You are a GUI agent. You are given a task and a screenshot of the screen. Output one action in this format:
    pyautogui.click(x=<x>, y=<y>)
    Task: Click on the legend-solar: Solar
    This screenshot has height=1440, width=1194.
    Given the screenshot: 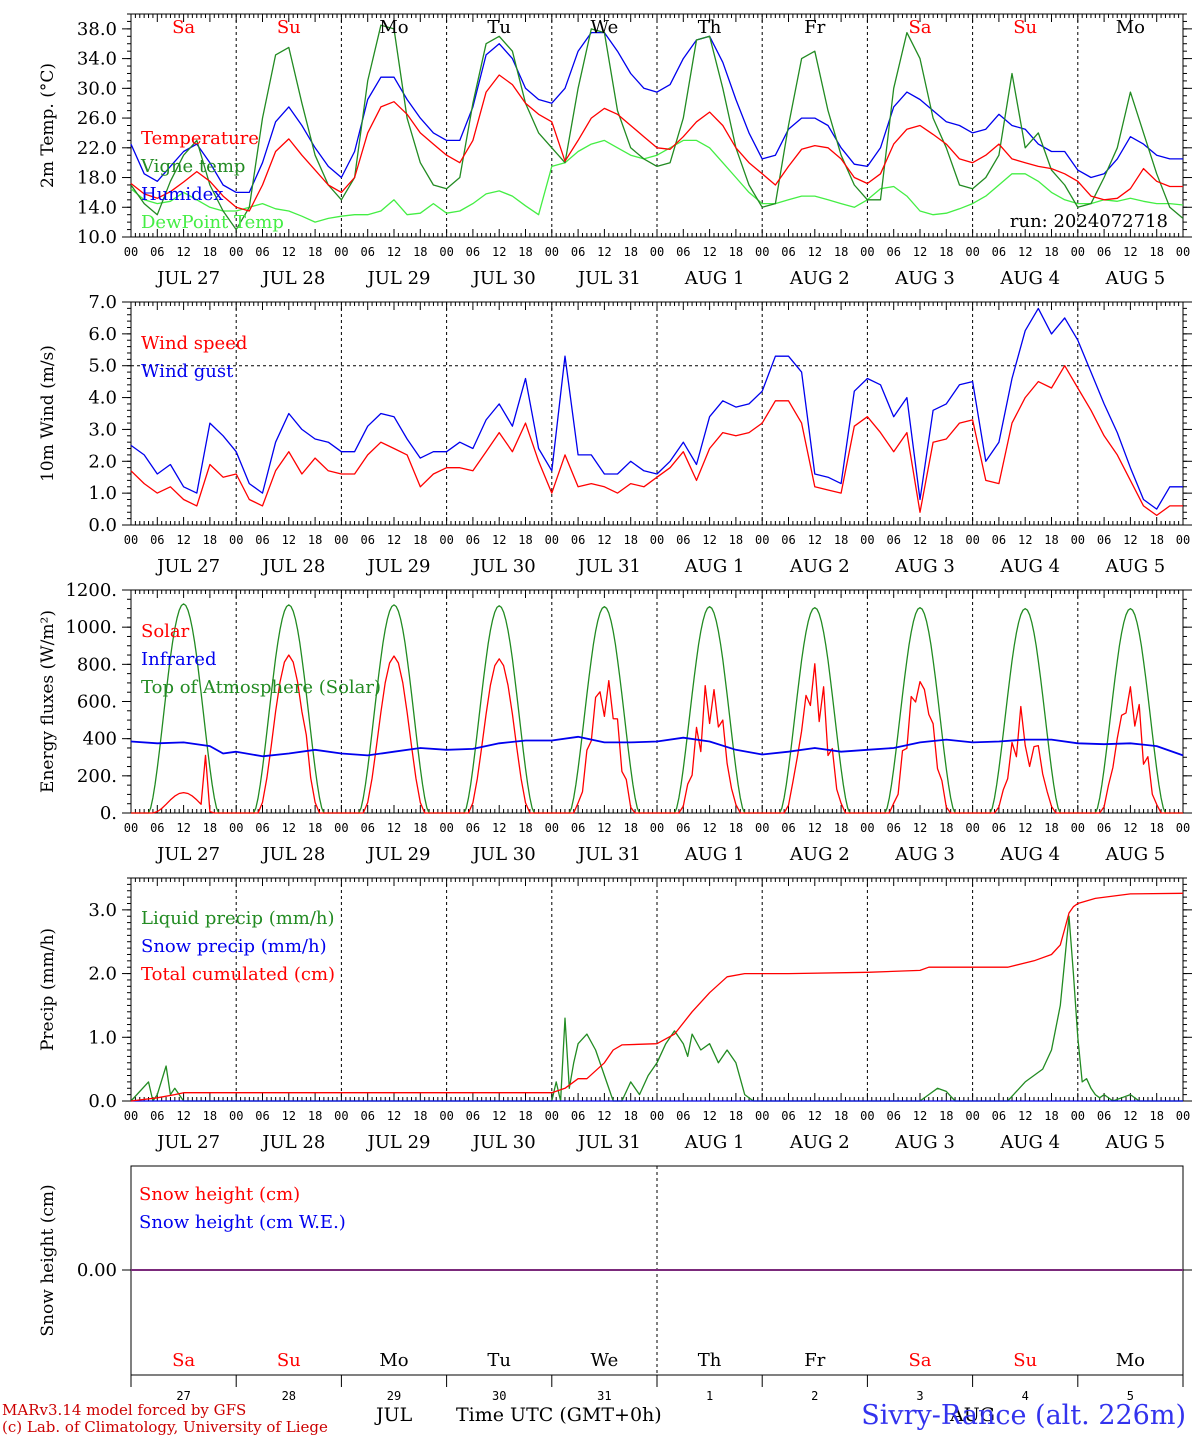 What is the action you would take?
    pyautogui.click(x=165, y=631)
    